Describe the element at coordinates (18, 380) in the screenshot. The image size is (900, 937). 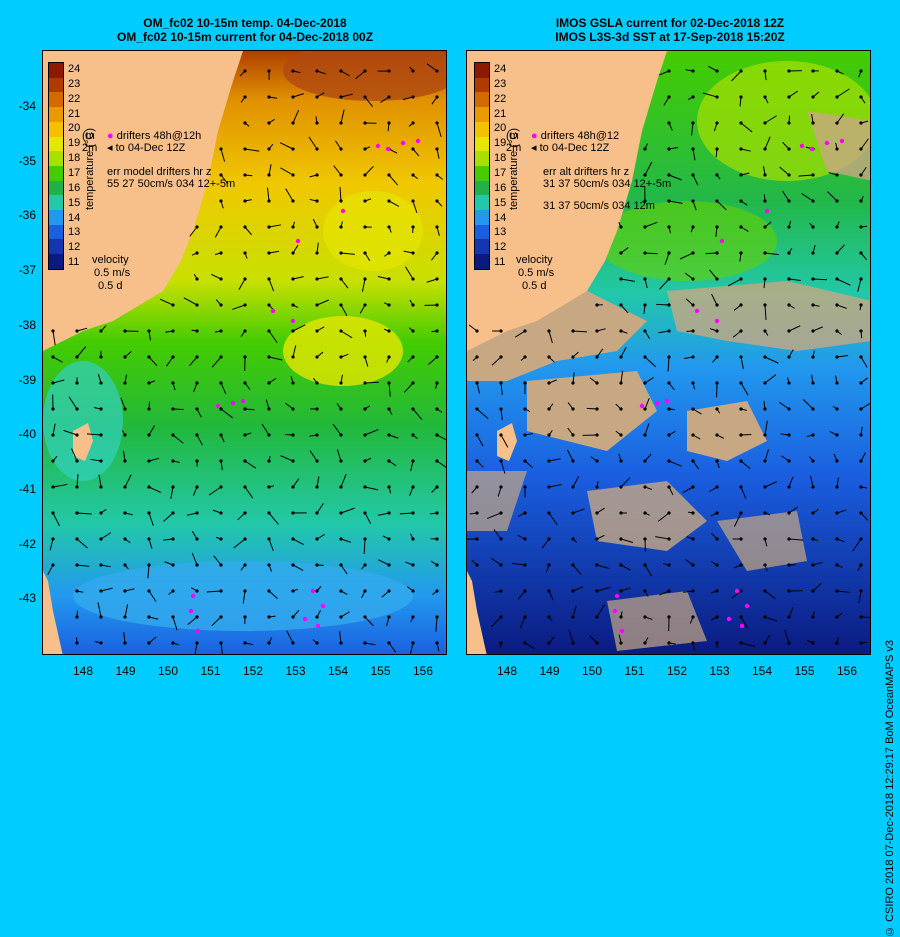
I see `latitude-tick-label: -39` at that location.